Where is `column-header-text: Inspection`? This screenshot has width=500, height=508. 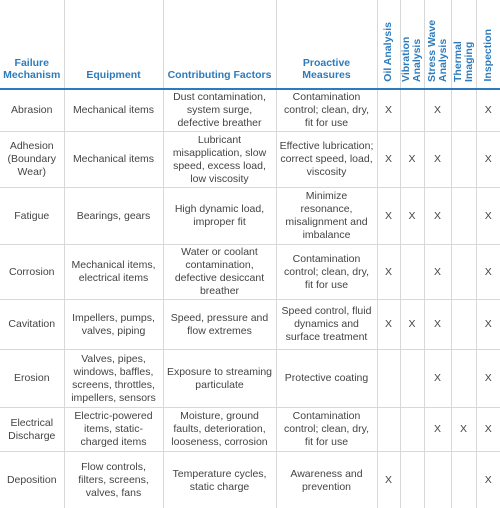 column-header-text: Inspection is located at coordinates (487, 55).